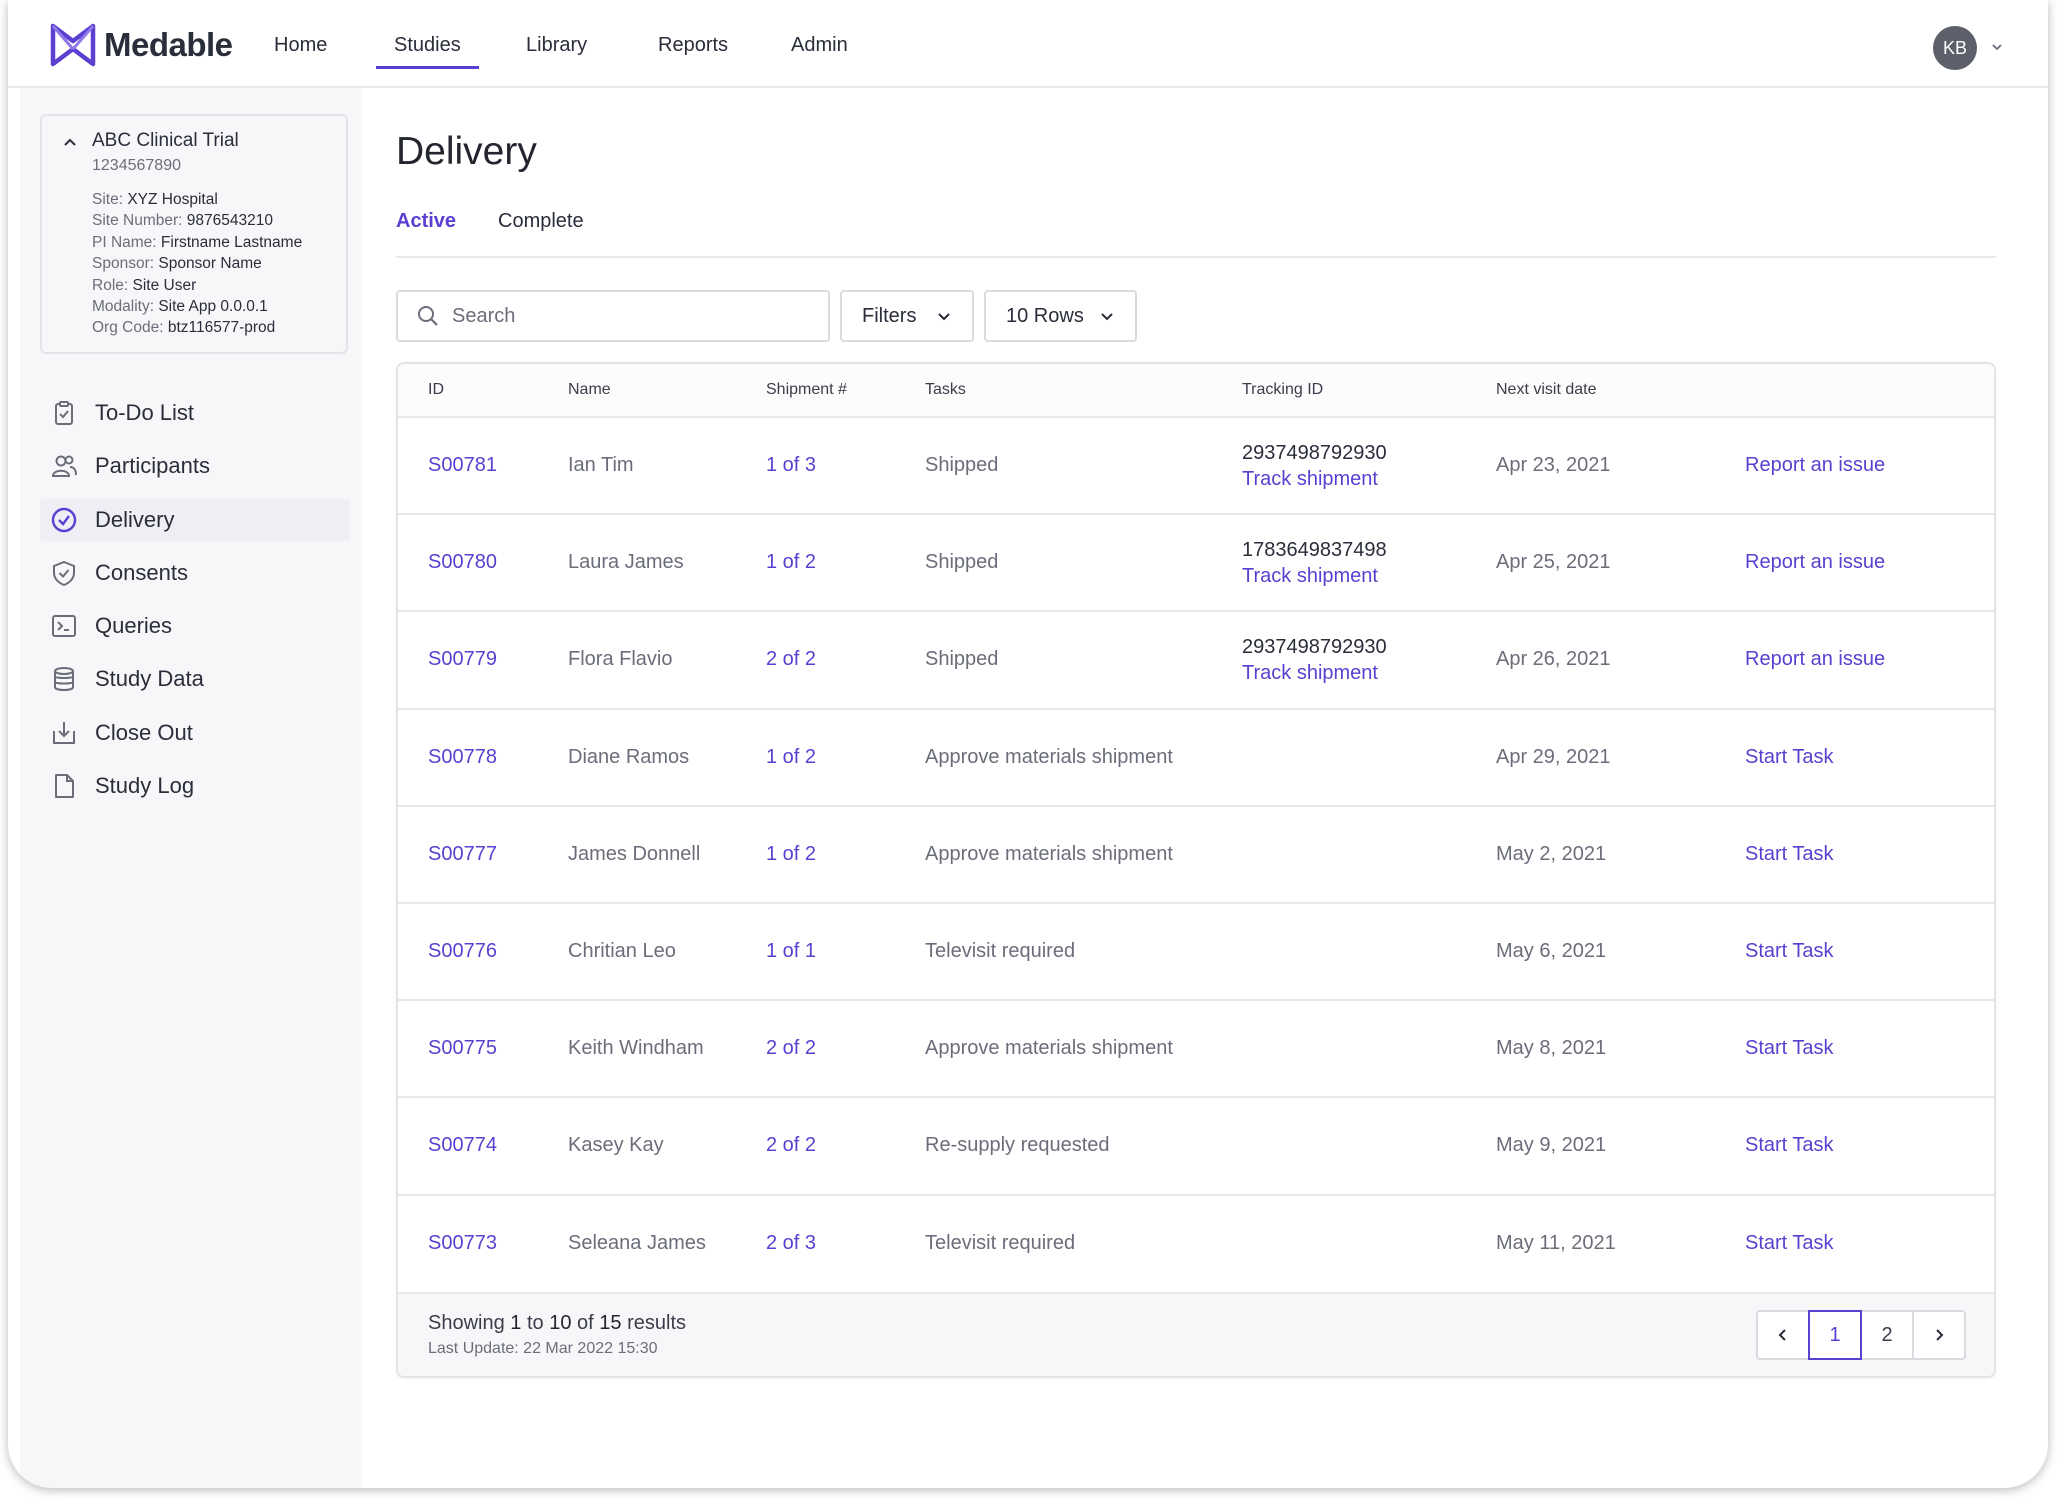 Image resolution: width=2058 pixels, height=1502 pixels. I want to click on shipment-id-link: S00781, so click(462, 465).